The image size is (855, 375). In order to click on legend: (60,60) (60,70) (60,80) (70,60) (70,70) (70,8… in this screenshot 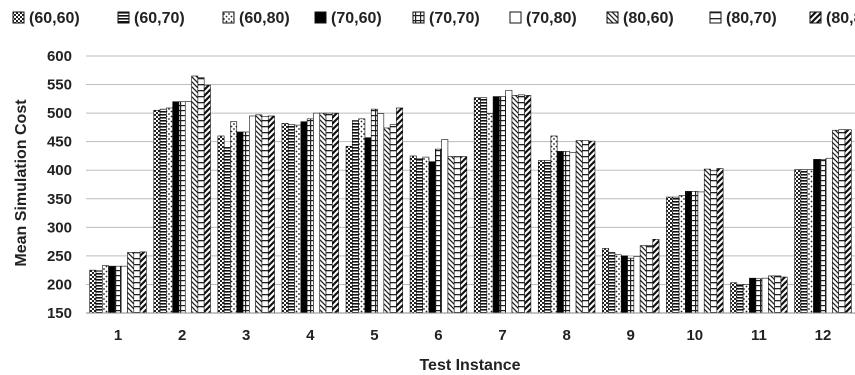, I will do `click(433, 18)`.